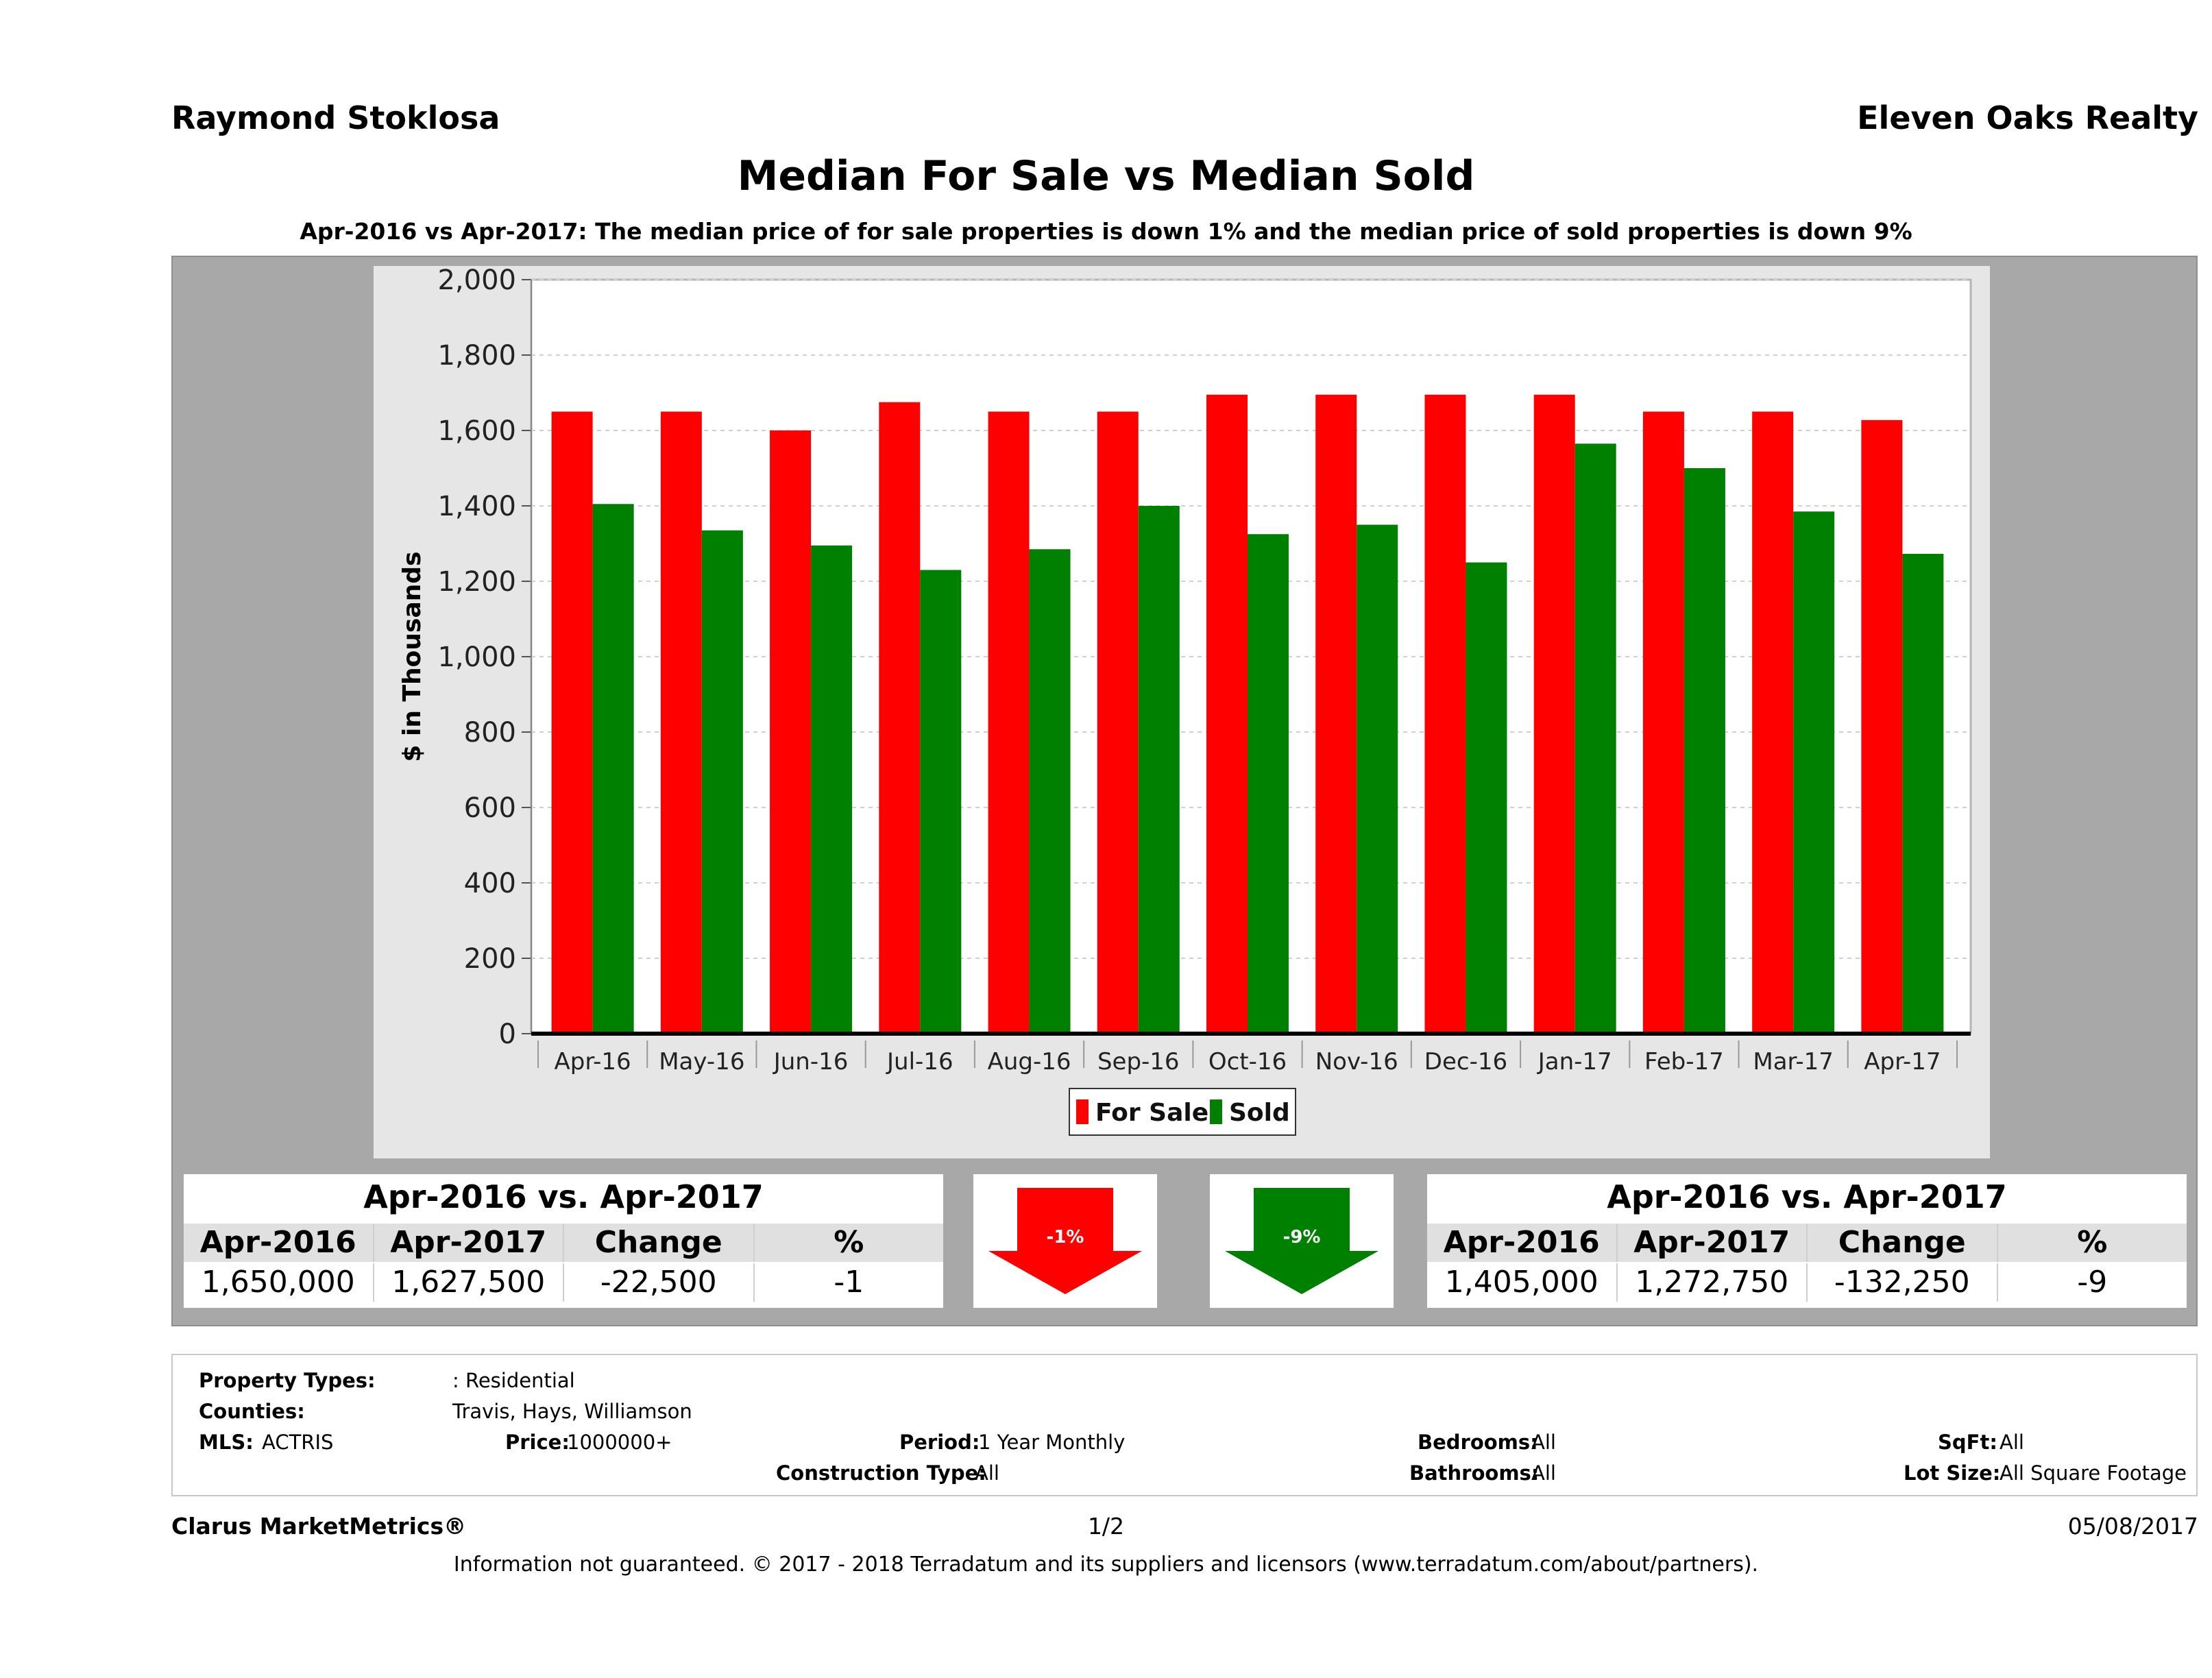 This screenshot has width=2212, height=1678. I want to click on value-cell: 1,405,000, so click(1521, 1282).